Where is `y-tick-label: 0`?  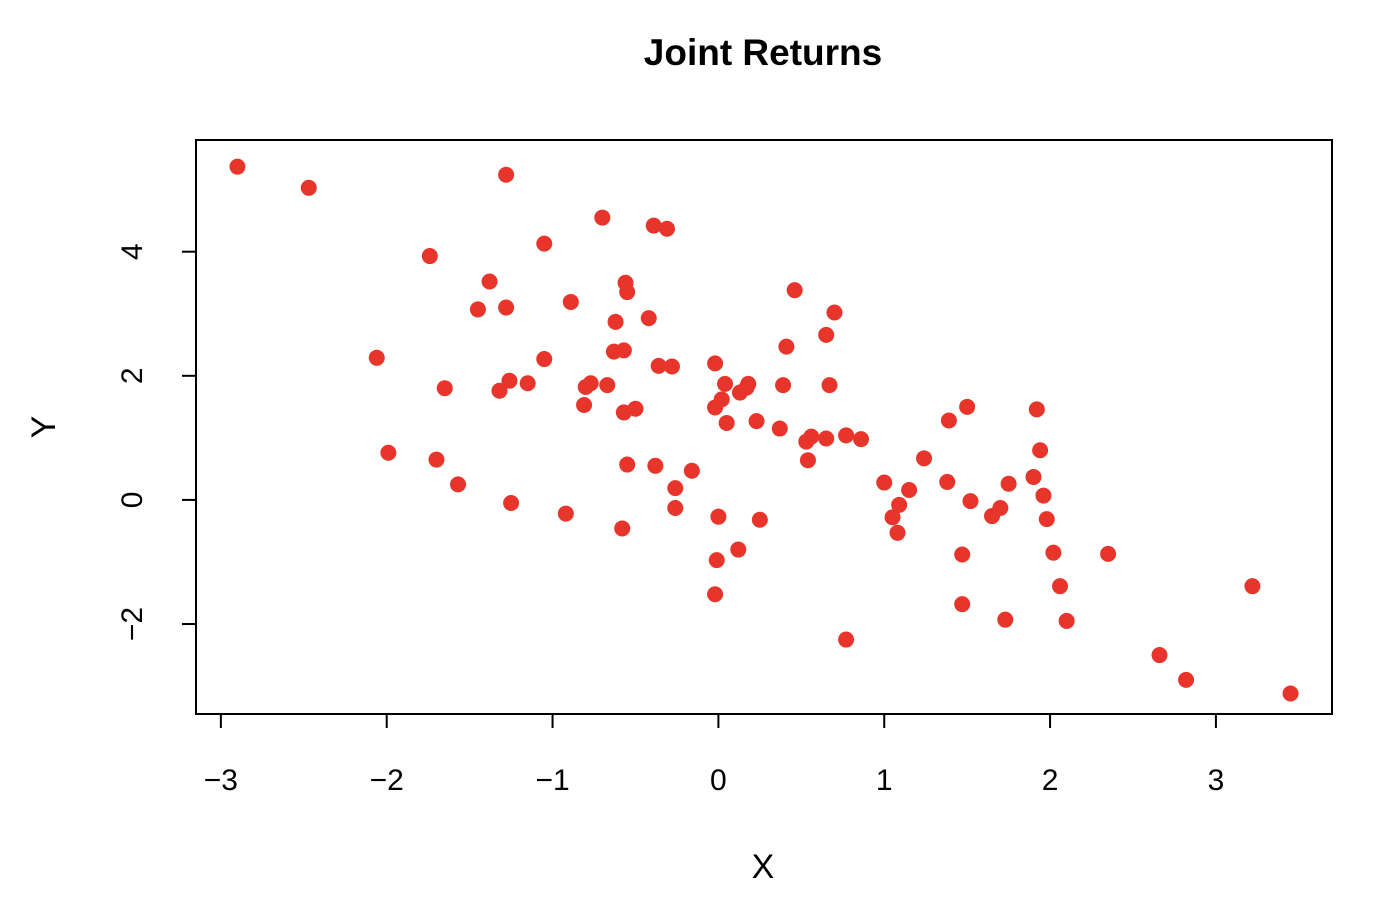
y-tick-label: 0 is located at coordinates (132, 500).